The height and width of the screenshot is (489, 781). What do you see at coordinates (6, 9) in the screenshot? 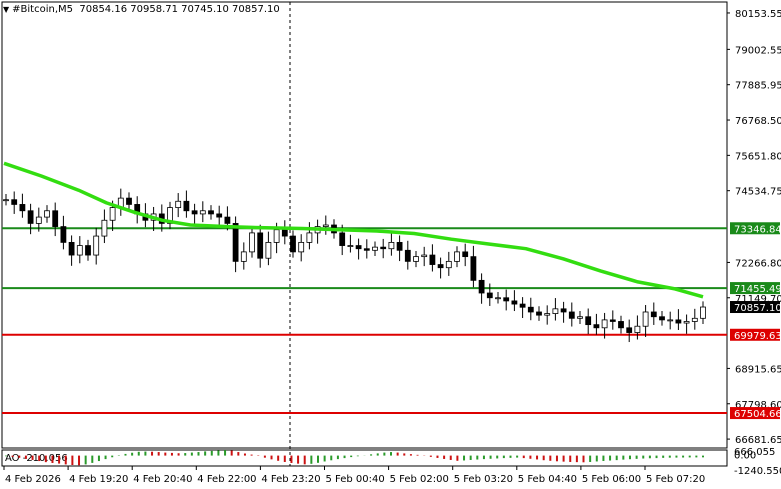
I see `collapse-triangle-icon: ▼` at bounding box center [6, 9].